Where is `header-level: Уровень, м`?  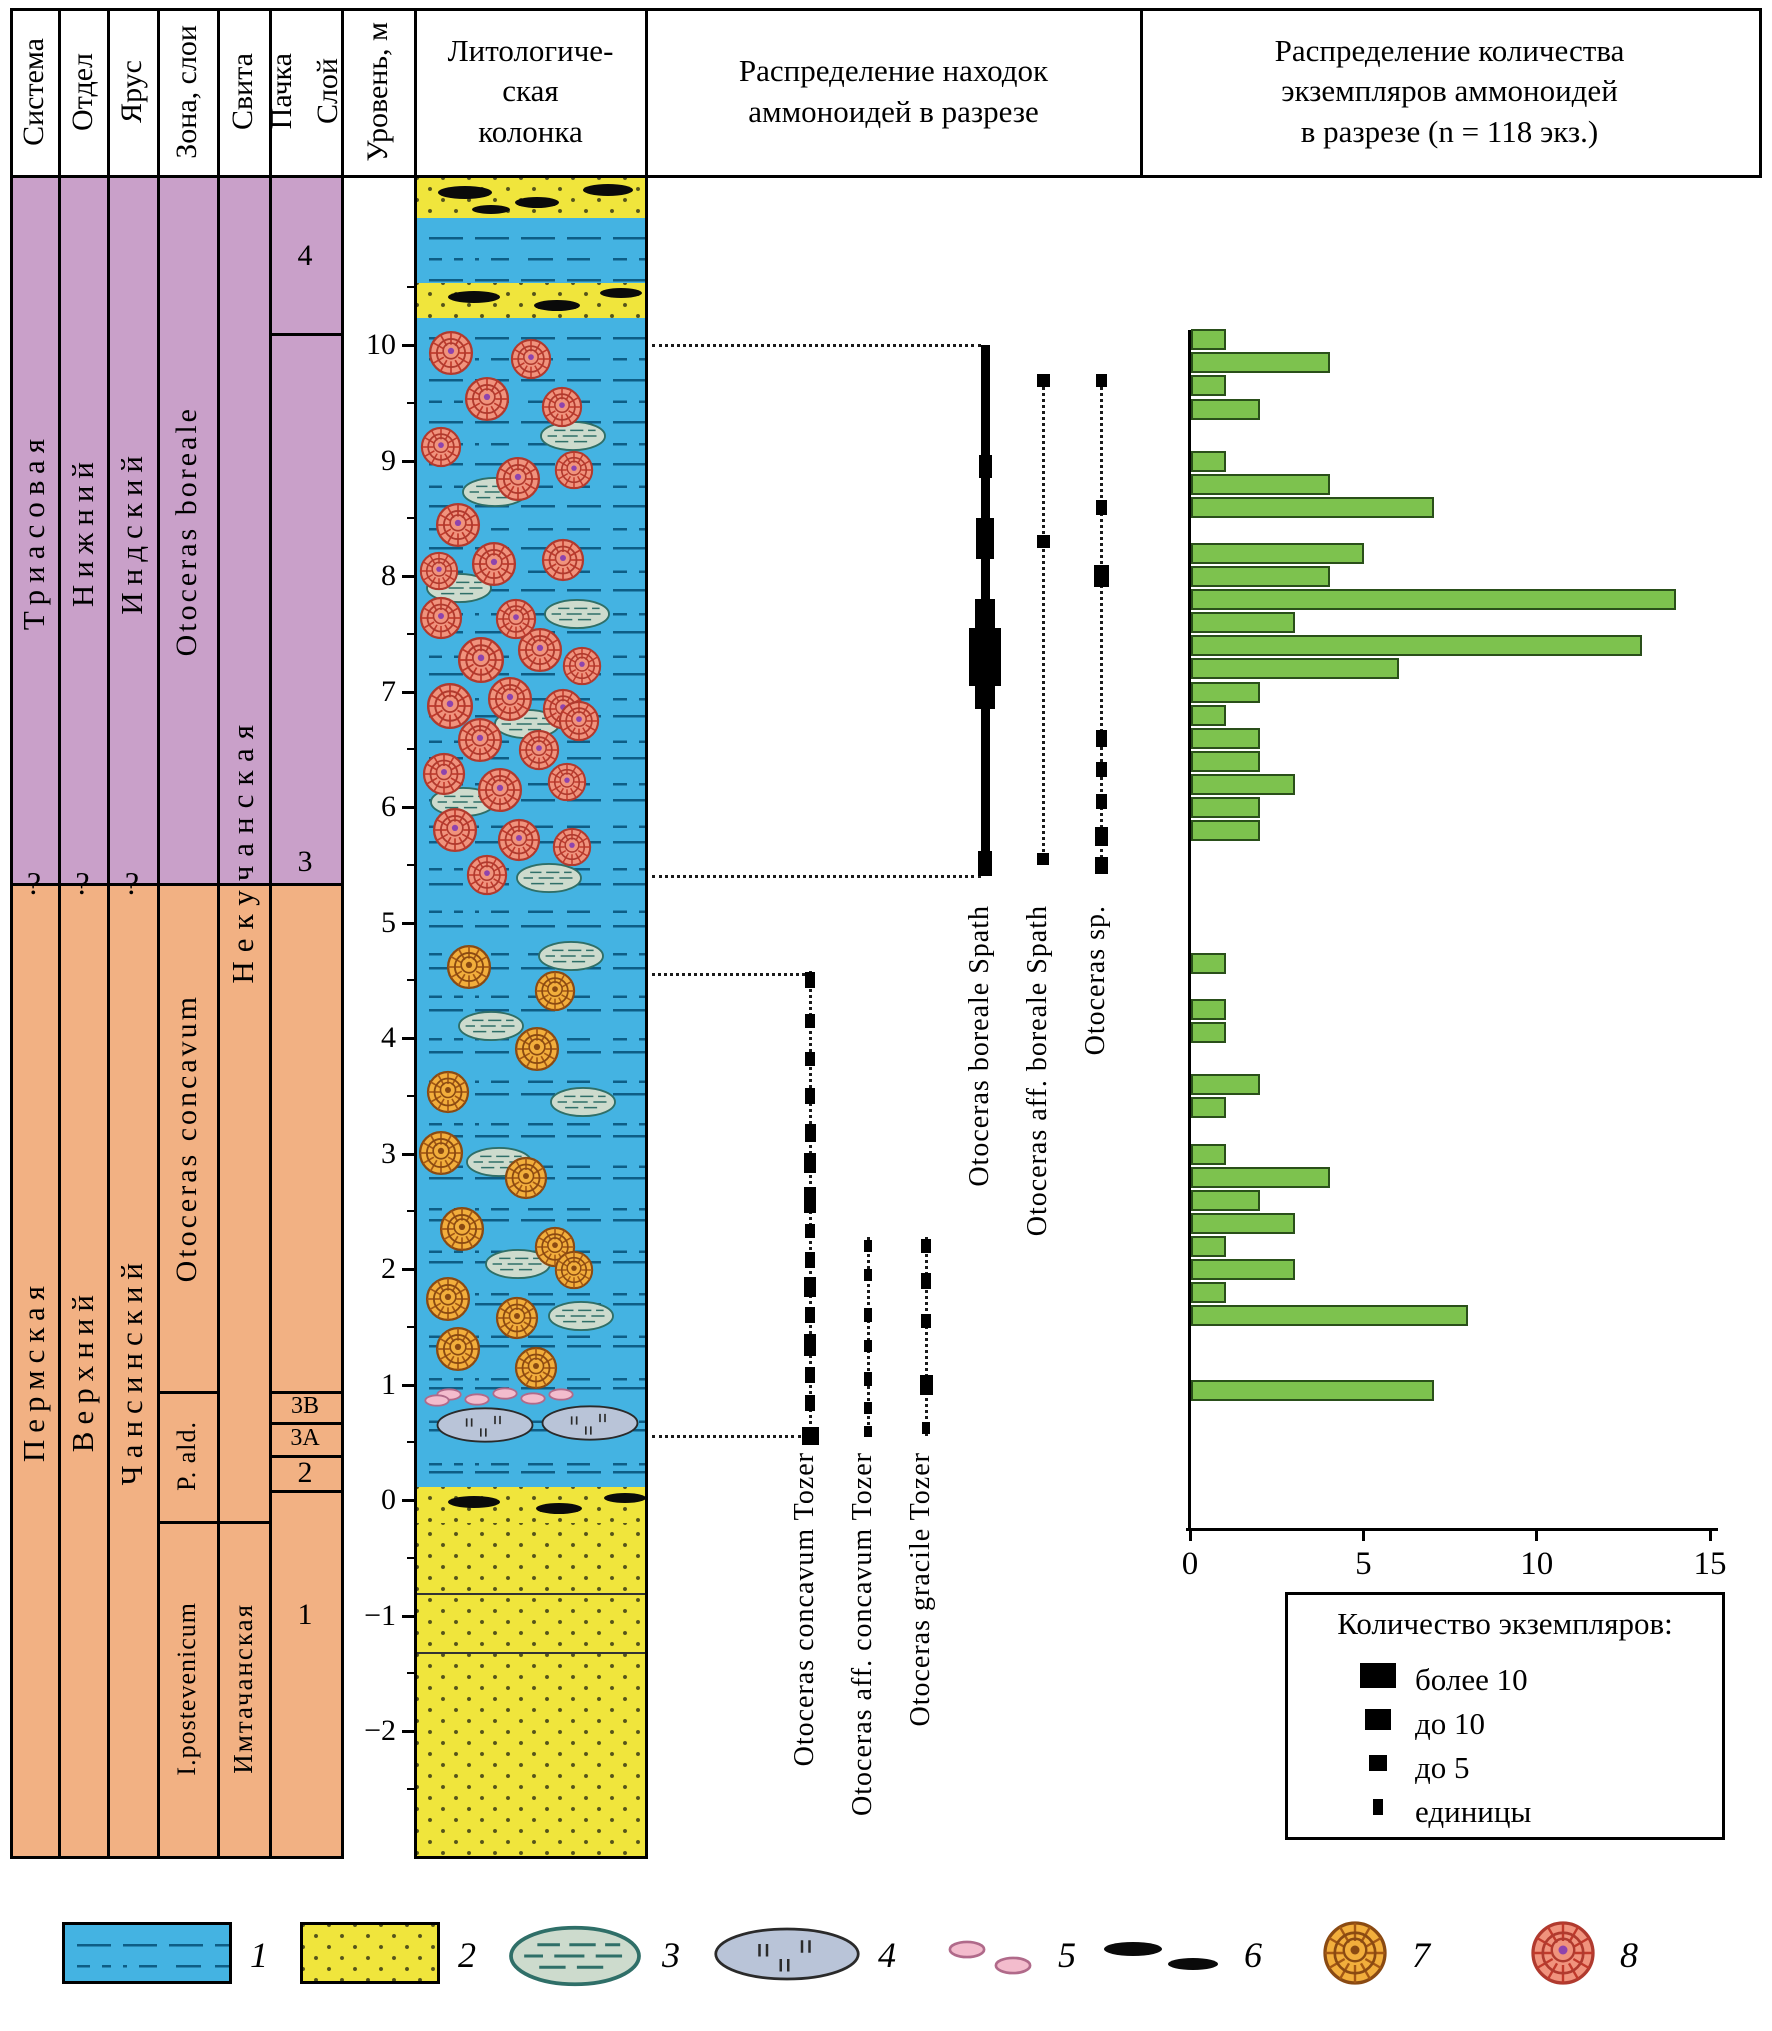 header-level: Уровень, м is located at coordinates (377, 91).